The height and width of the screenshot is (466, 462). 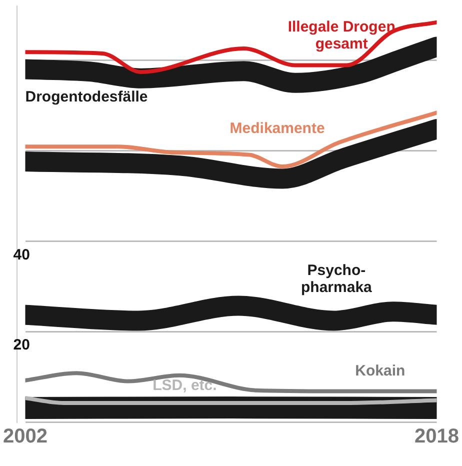 I want to click on y-tick-label: 20, so click(x=21, y=345).